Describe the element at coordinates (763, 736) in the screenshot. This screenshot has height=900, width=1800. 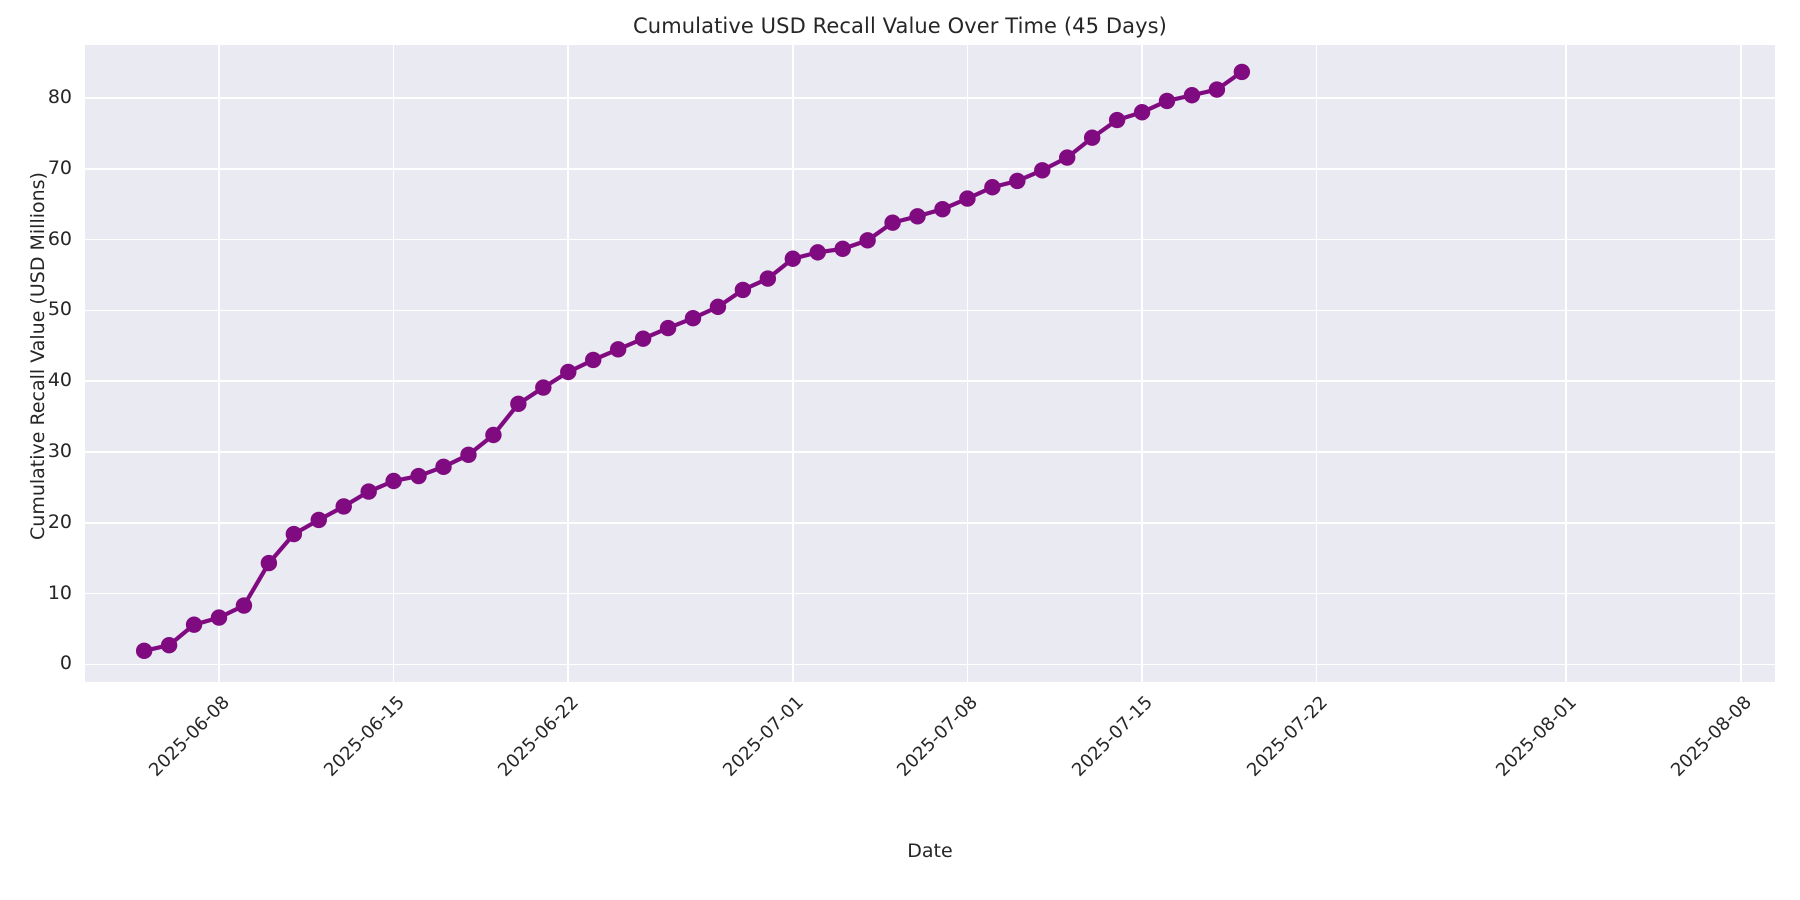
I see `x-tick-label: 2025-07-01` at that location.